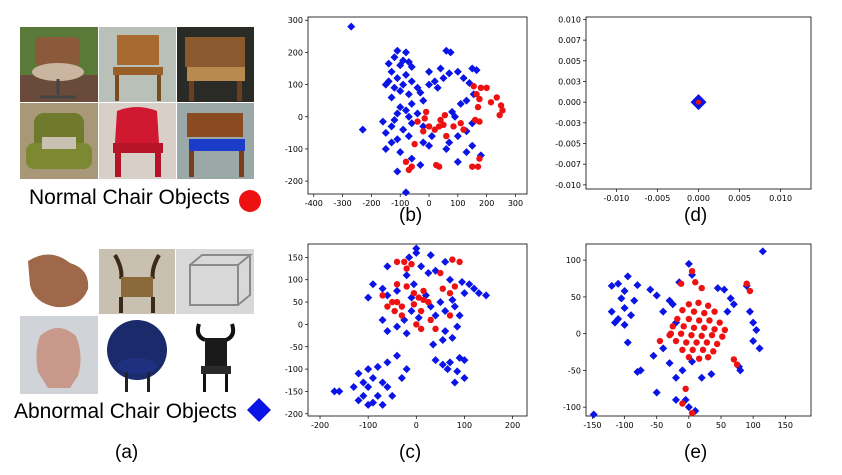  Describe the element at coordinates (215, 281) in the screenshot. I see `thumb-abnormal-wire-cube-chair` at that location.